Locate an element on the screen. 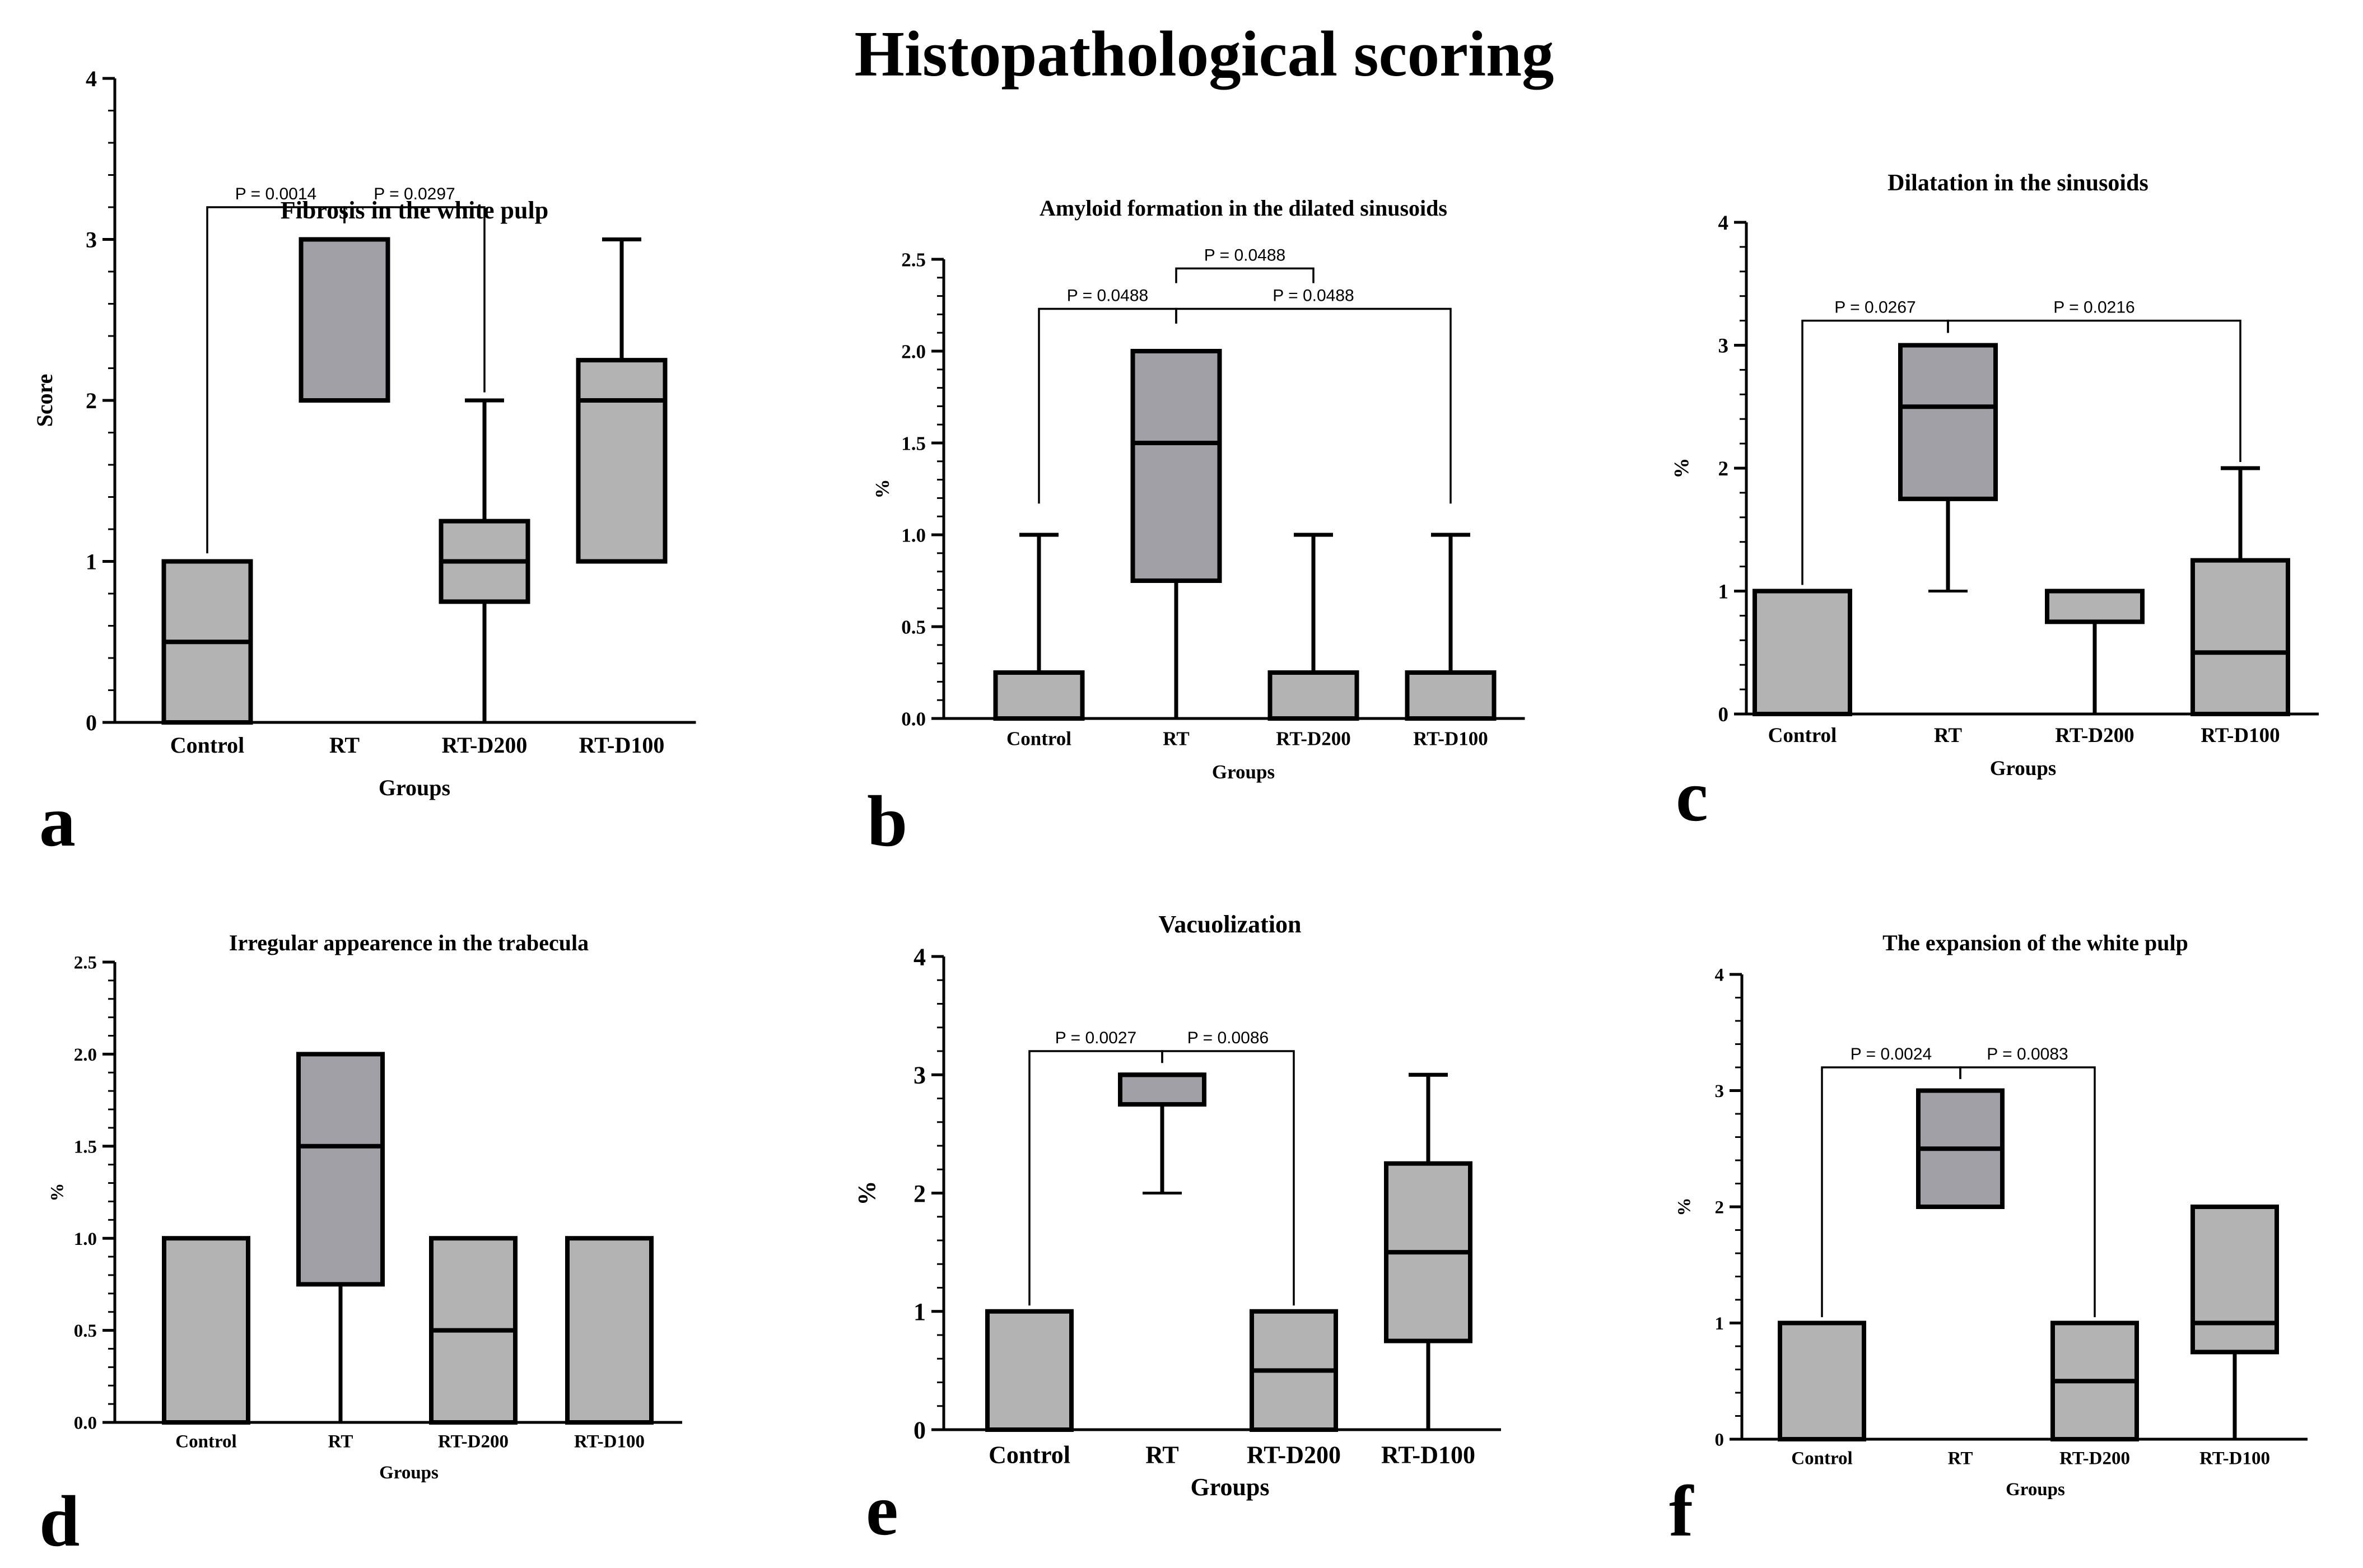 This screenshot has width=2363, height=1568. significance-bracket: P = 0.0297 is located at coordinates (414, 289).